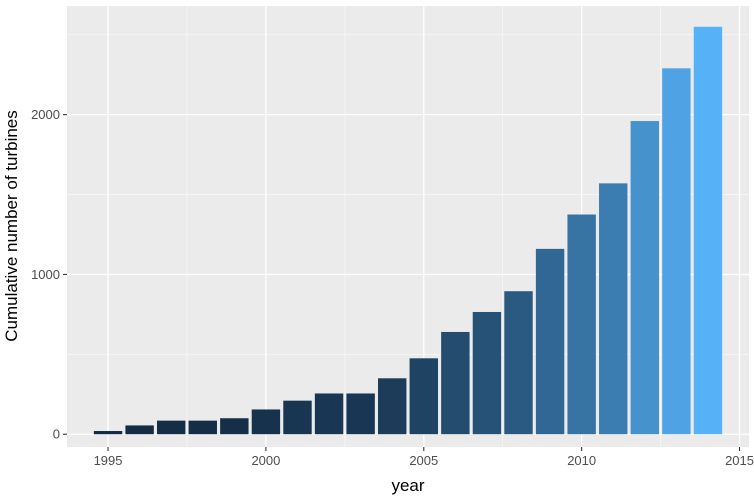  What do you see at coordinates (56, 434) in the screenshot?
I see `y-tick-label: 0` at bounding box center [56, 434].